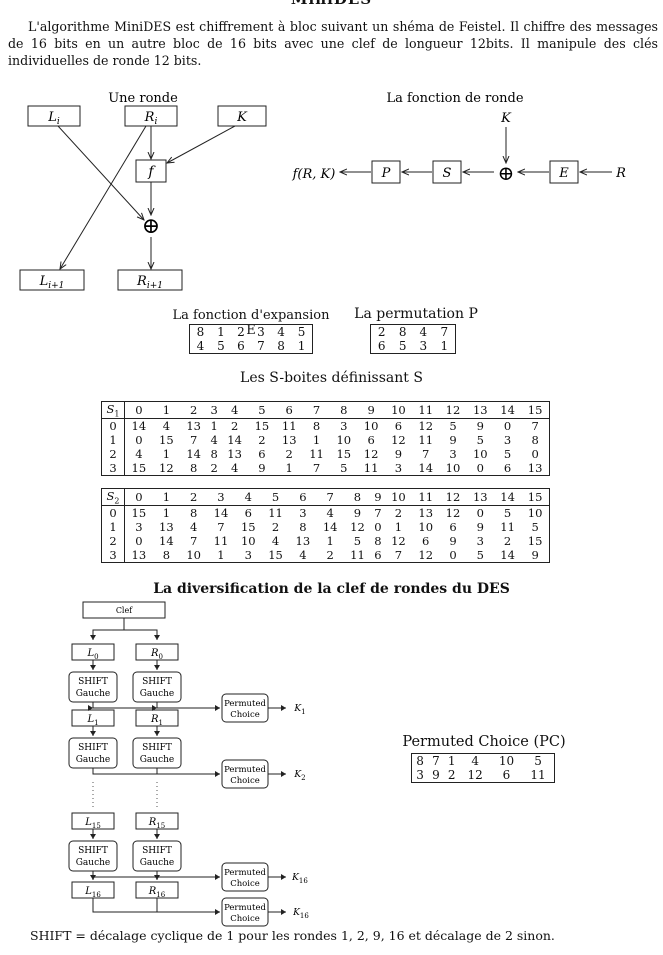  What do you see at coordinates (453, 497) in the screenshot?
I see `sbox-col-header: 12` at bounding box center [453, 497].